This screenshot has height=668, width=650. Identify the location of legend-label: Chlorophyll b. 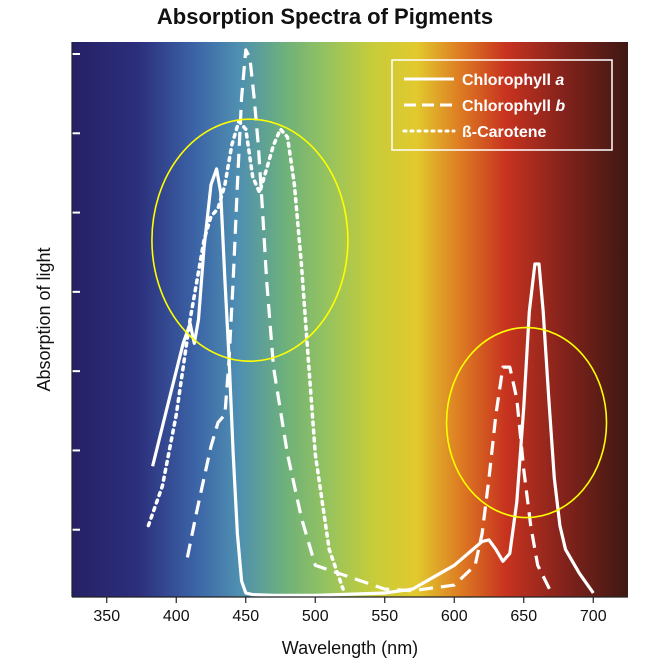
(513, 106).